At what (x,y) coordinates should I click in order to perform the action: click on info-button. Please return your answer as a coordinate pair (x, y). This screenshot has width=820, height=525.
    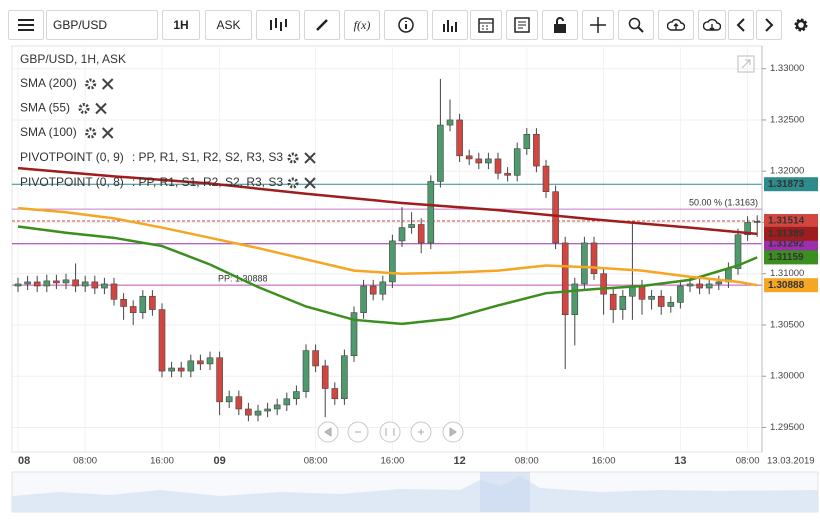
    Looking at the image, I should click on (406, 25).